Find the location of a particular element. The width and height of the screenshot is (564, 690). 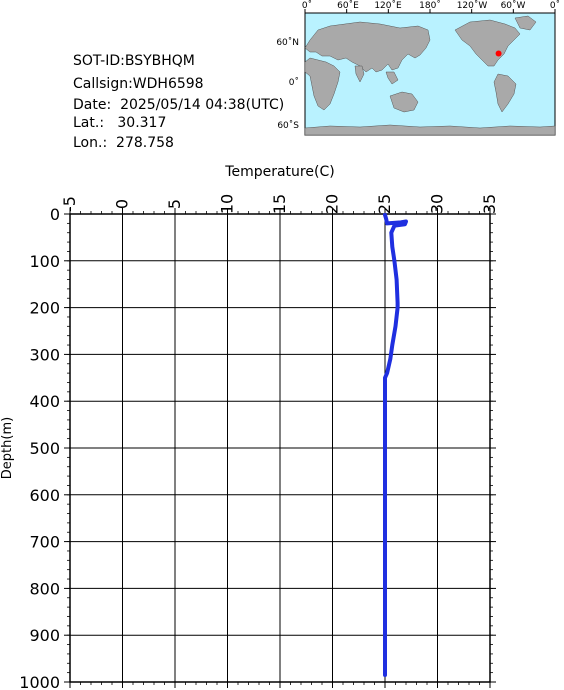

land-greenland is located at coordinates (525, 23).